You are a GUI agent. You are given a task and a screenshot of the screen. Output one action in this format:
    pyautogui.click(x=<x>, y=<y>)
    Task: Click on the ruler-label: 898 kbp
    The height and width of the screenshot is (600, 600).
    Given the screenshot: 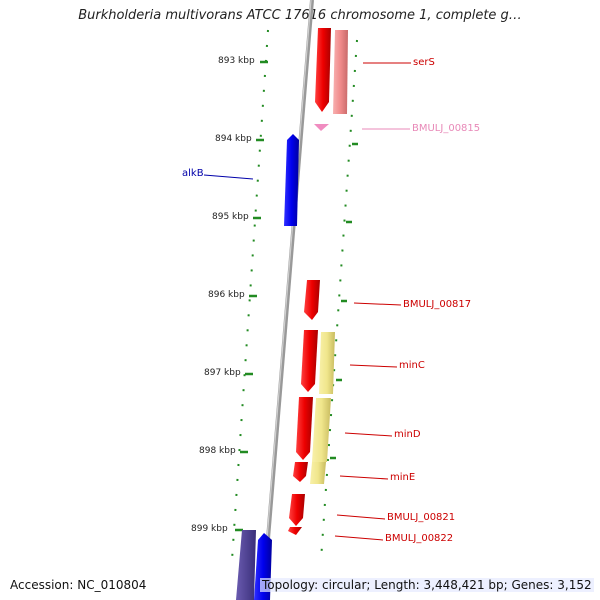 What is the action you would take?
    pyautogui.click(x=217, y=451)
    